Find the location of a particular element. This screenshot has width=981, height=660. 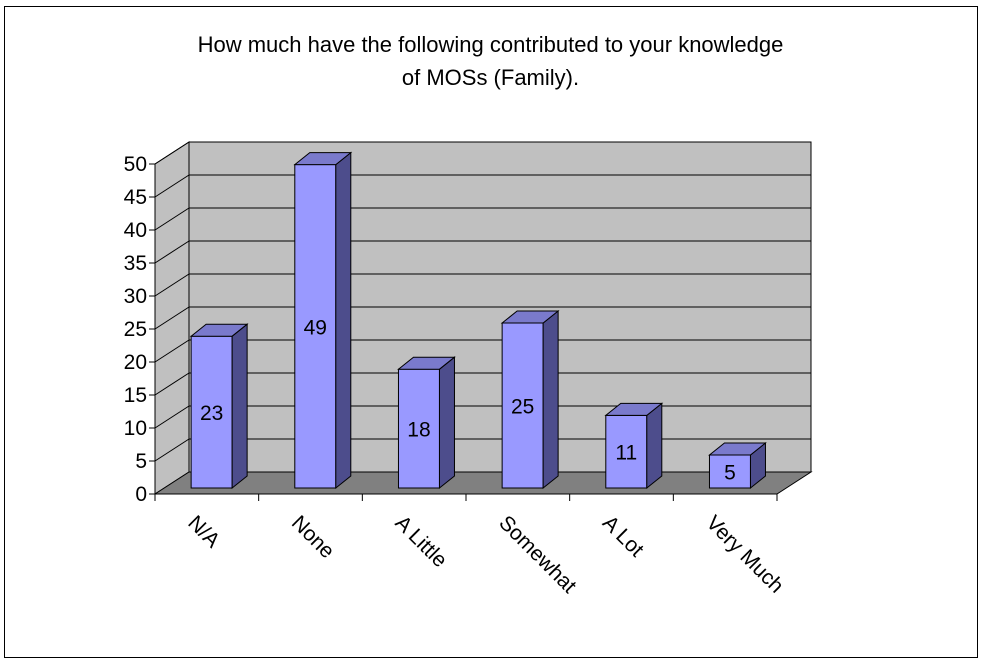

x-tick-label: A Little is located at coordinates (421, 541).